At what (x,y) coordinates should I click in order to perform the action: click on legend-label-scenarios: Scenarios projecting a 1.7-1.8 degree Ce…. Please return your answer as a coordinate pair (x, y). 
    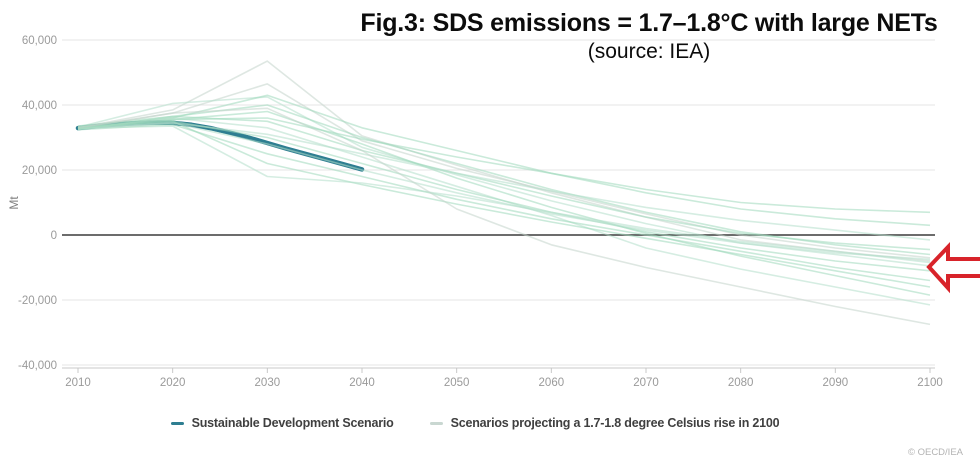
    Looking at the image, I should click on (615, 423).